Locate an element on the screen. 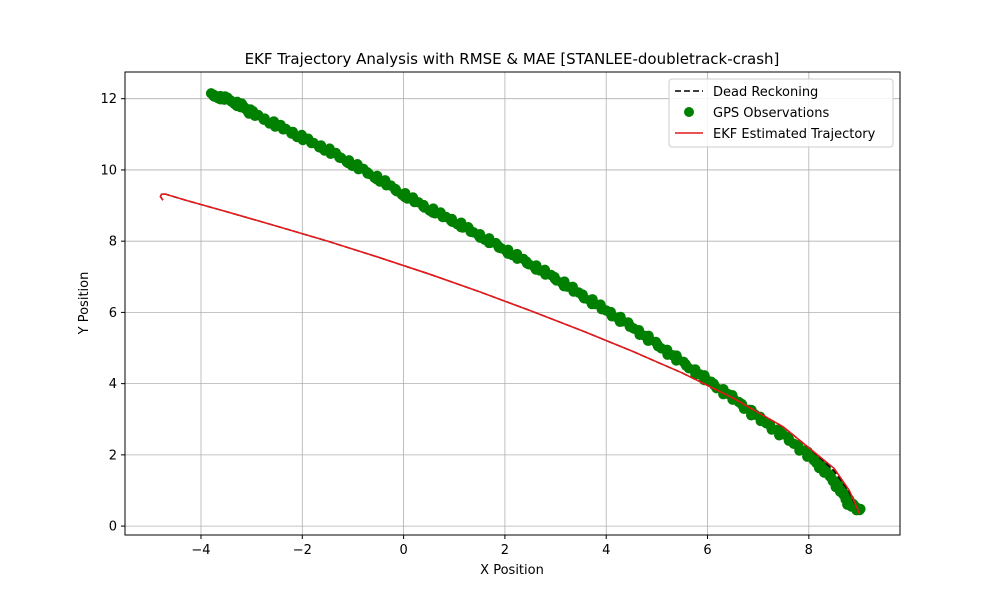 The height and width of the screenshot is (600, 1000). y-tick-label: 0 is located at coordinates (113, 527).